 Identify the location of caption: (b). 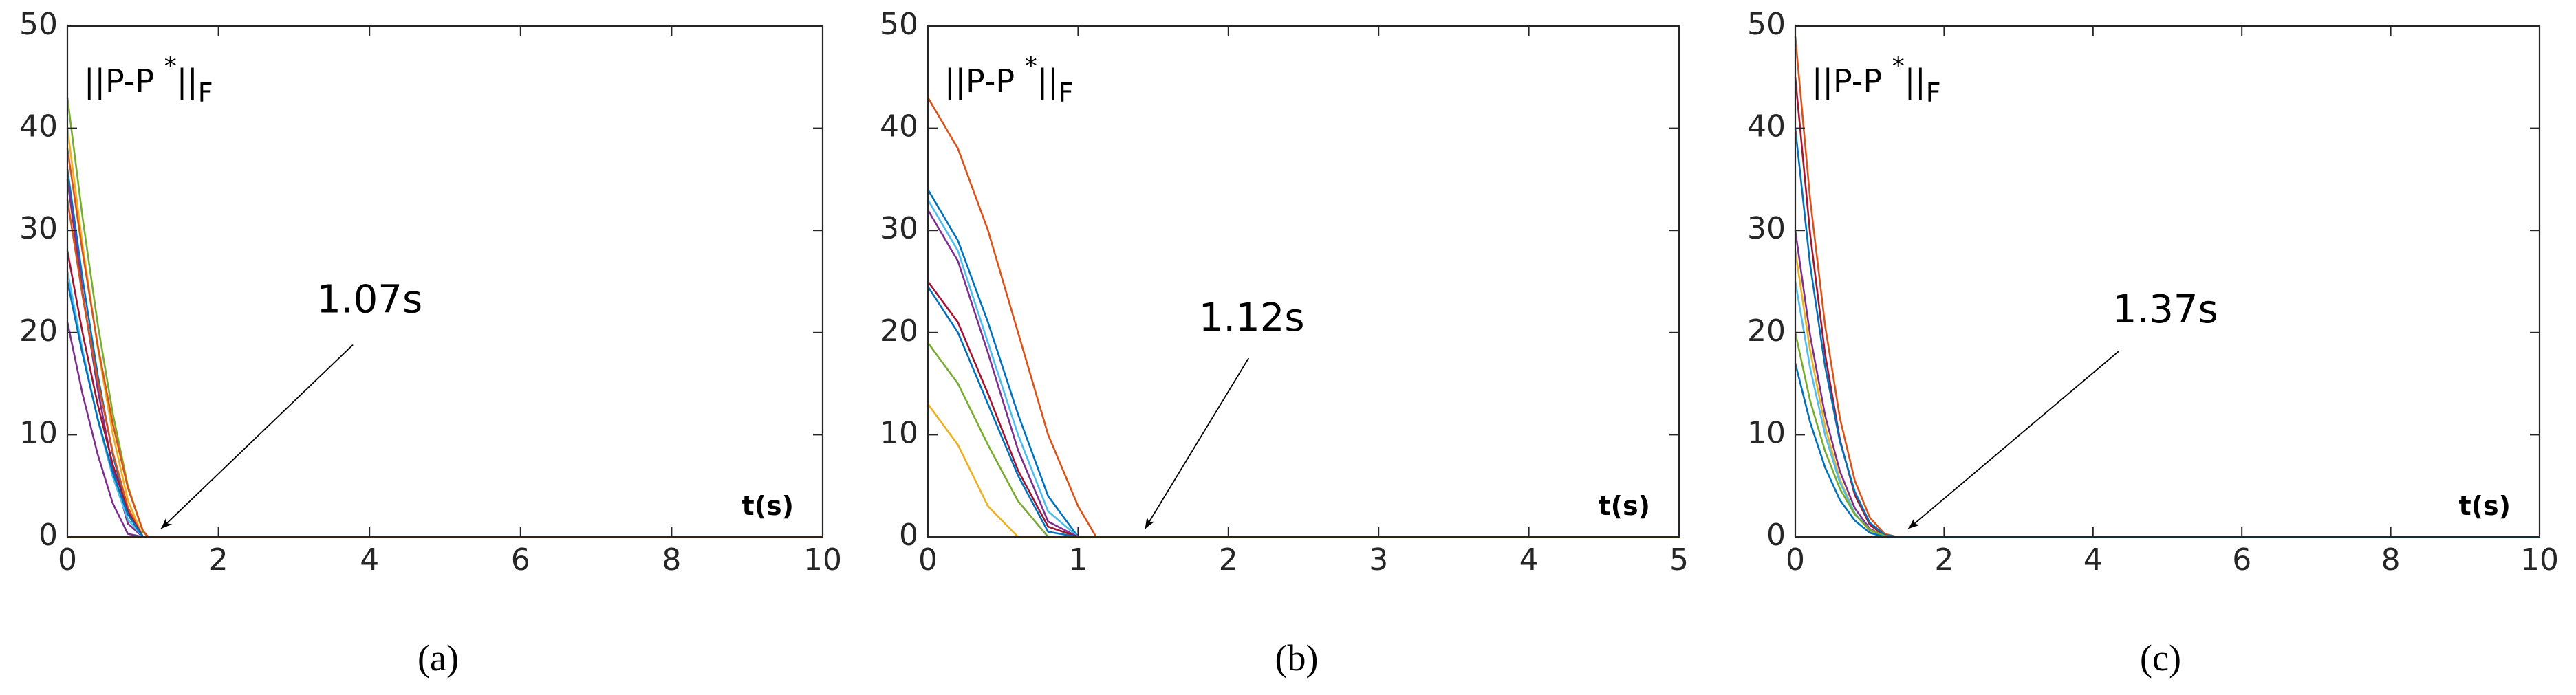
(1297, 658).